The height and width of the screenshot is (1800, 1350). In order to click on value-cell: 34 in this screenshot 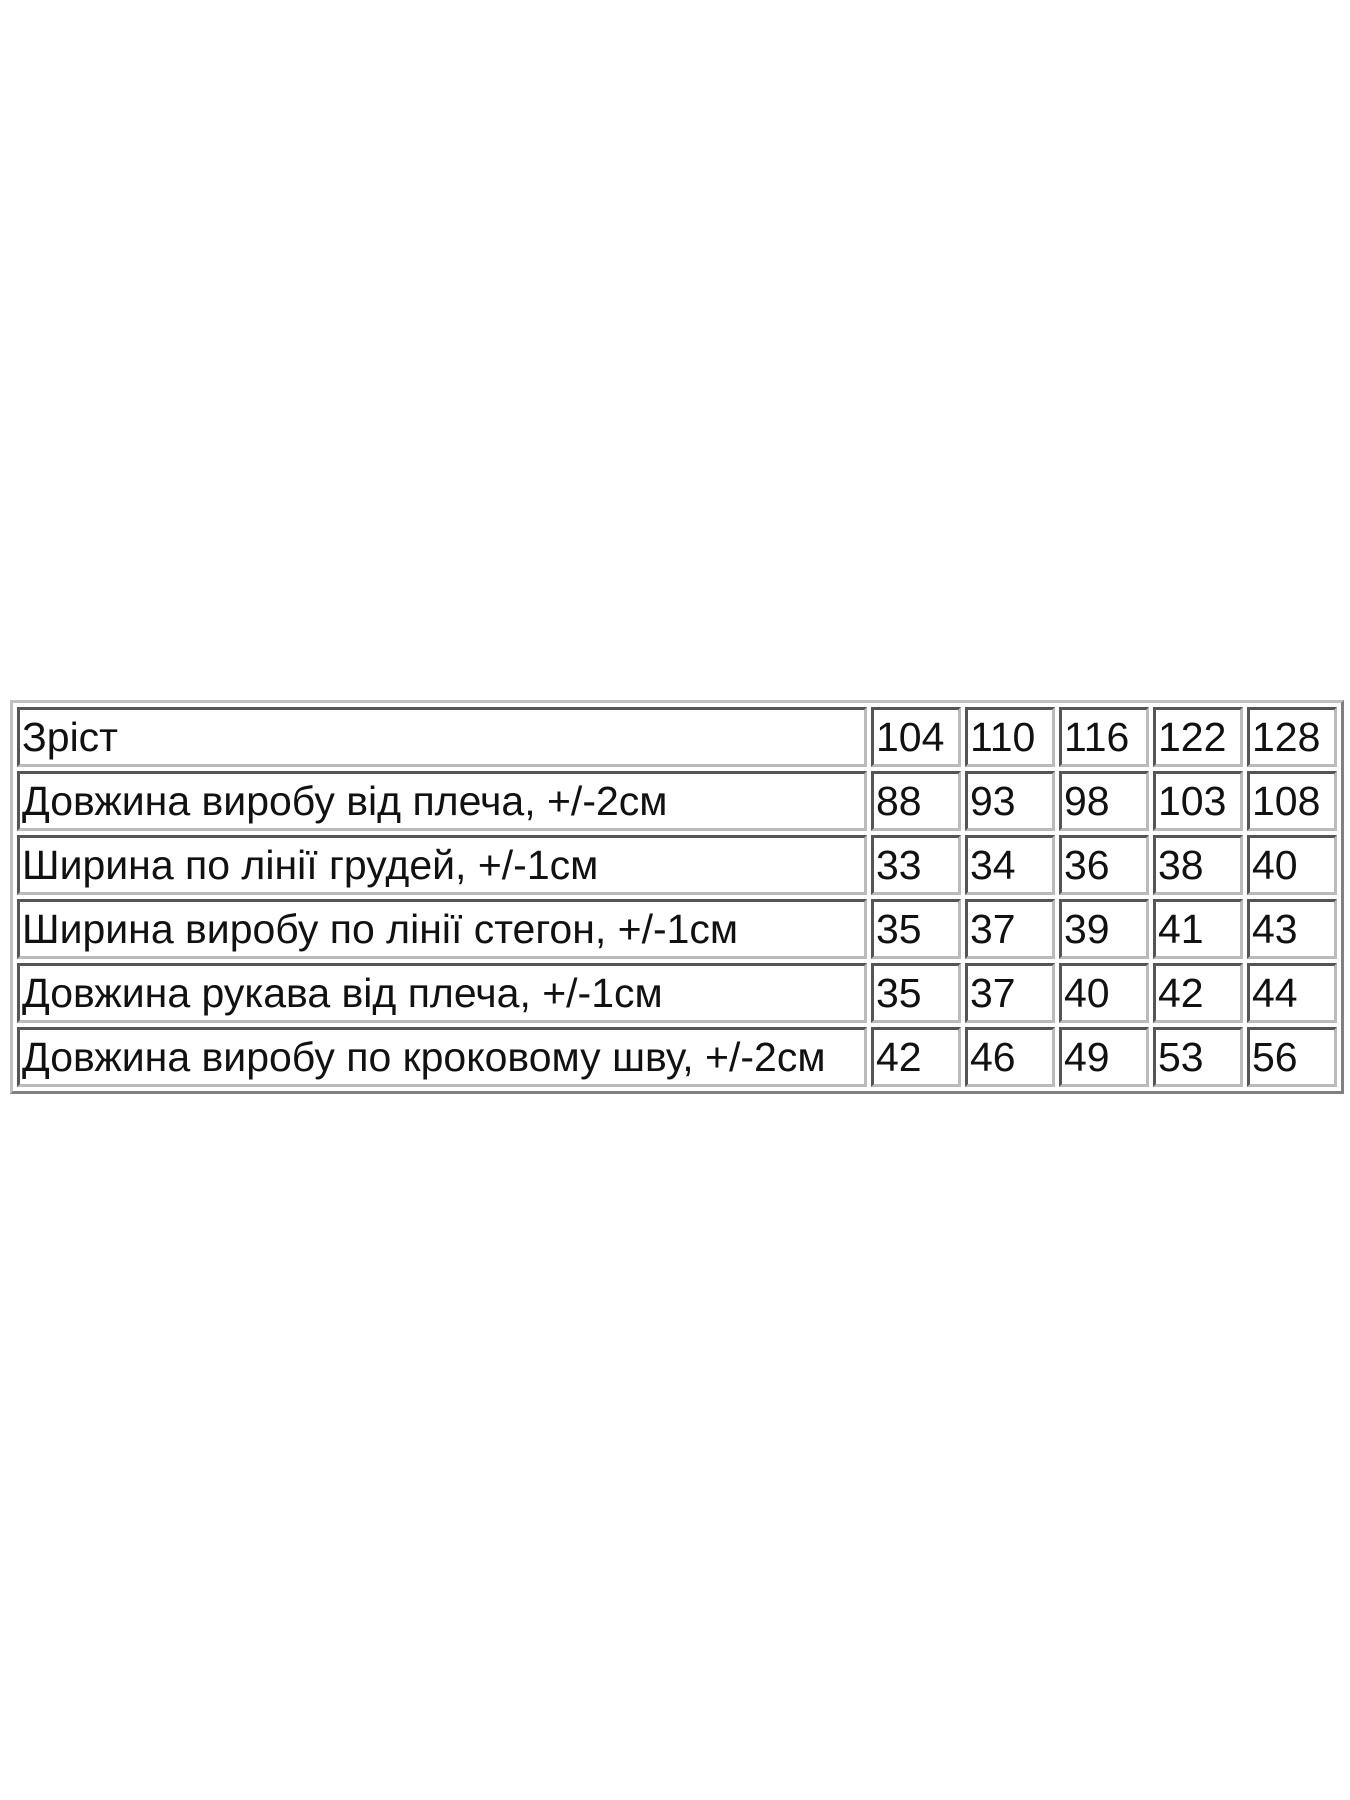, I will do `click(1010, 865)`.